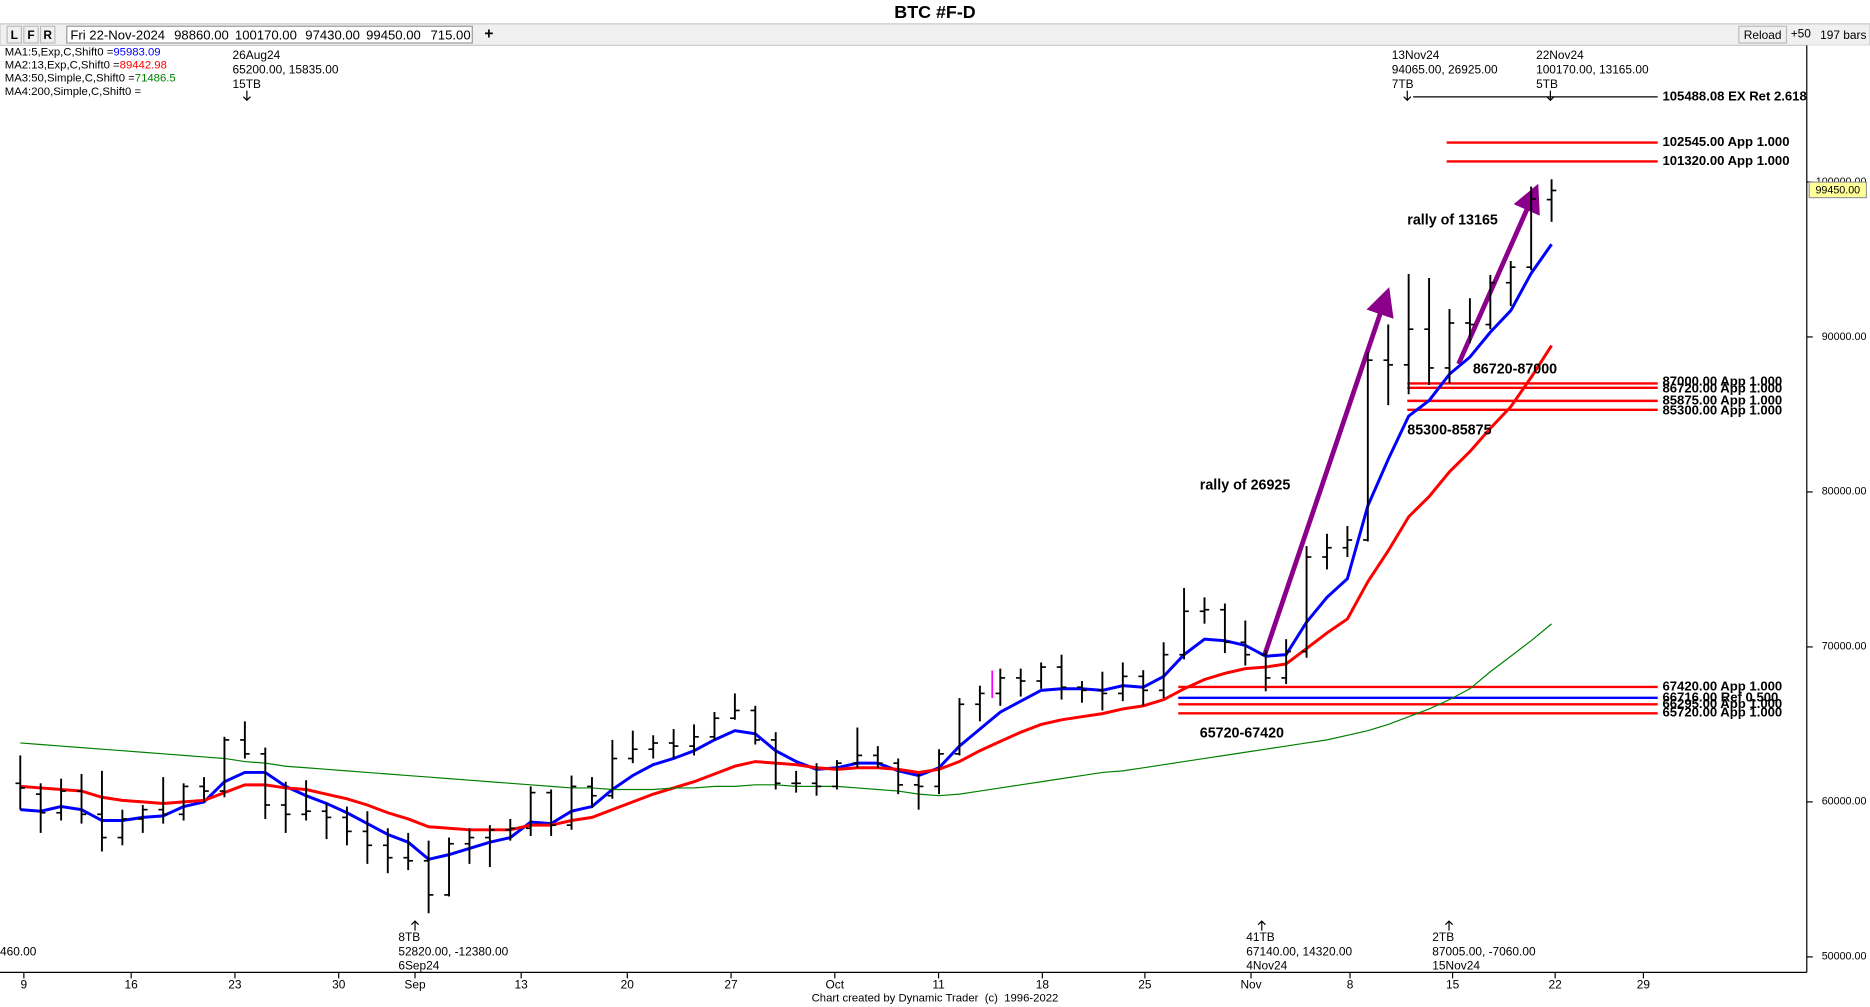 The width and height of the screenshot is (1870, 1007). Describe the element at coordinates (117, 34) in the screenshot. I see `quote-date: Fri 22-Nov-2024` at that location.